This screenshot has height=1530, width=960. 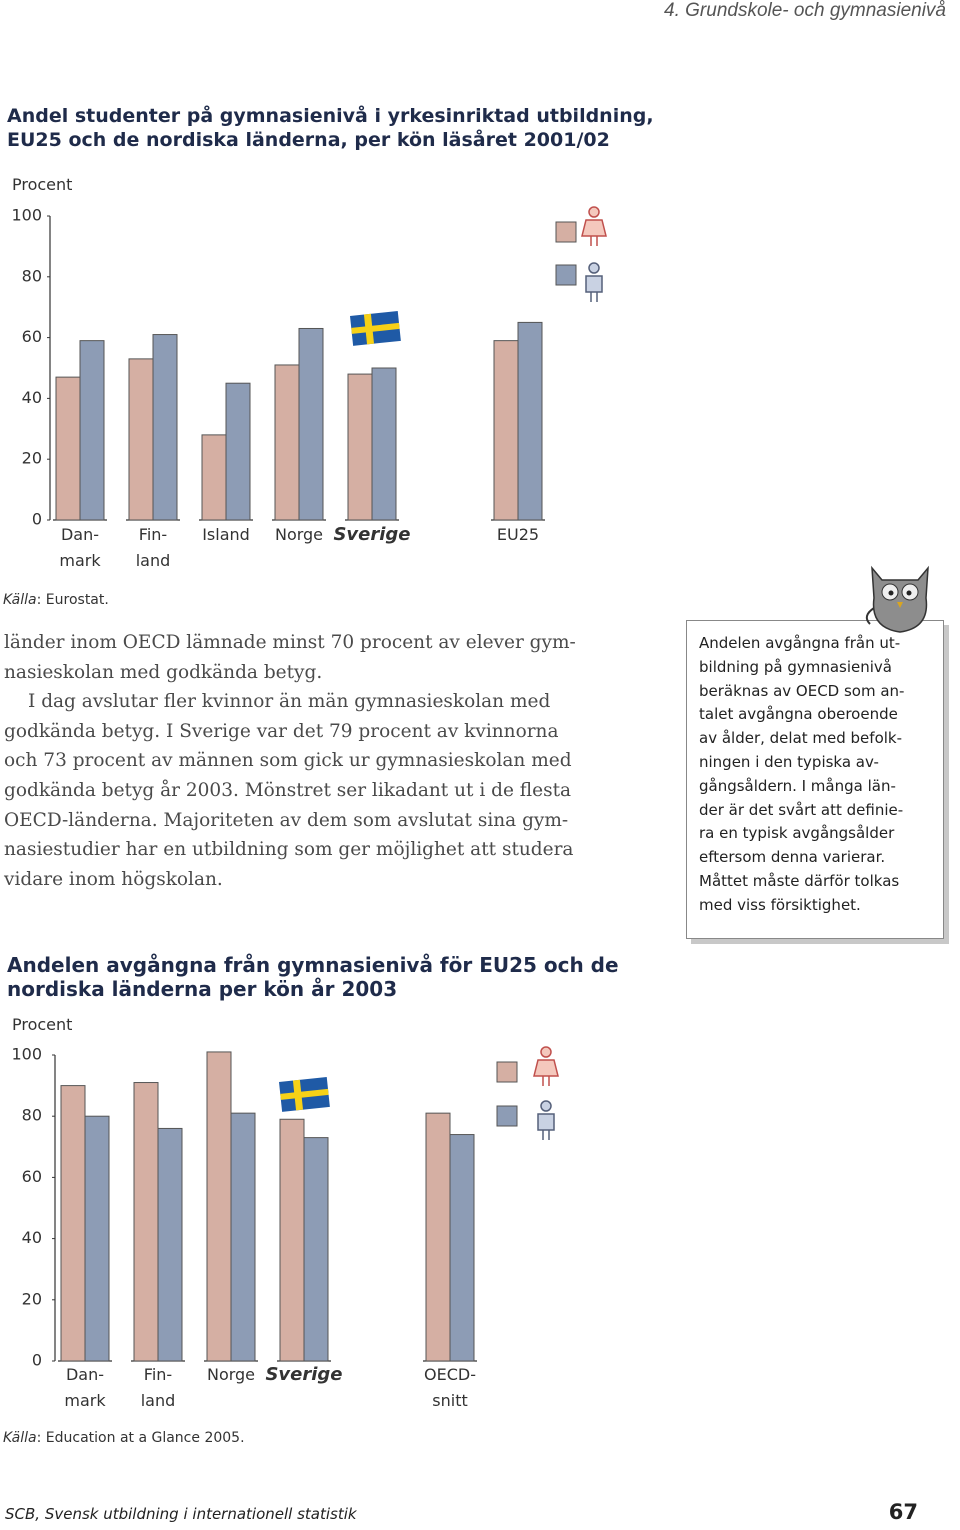 I want to click on x-tick-label: EU25, so click(x=518, y=534).